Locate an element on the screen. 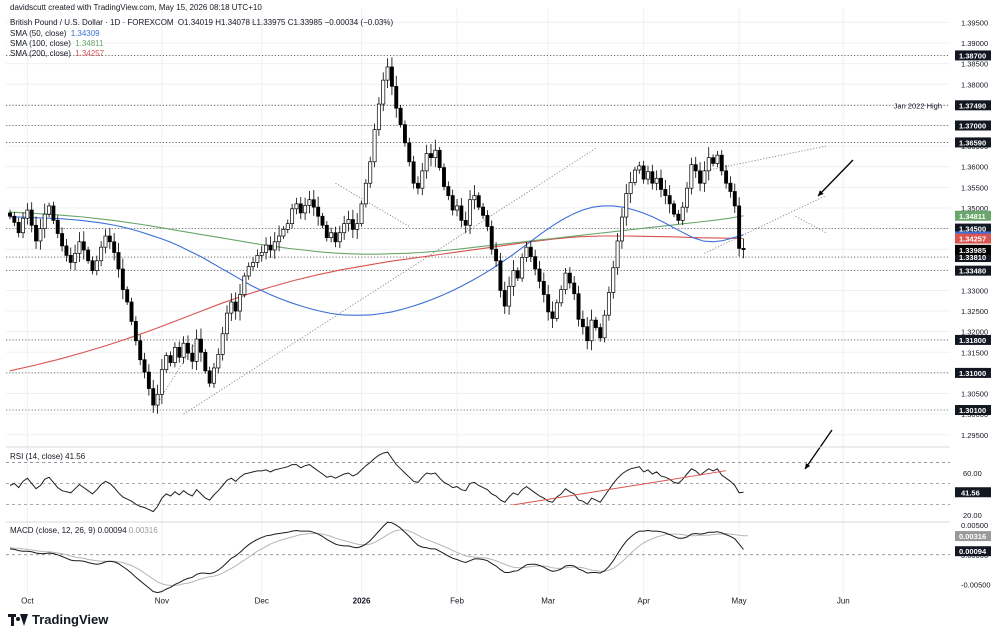 The image size is (1001, 637). rsi-annotation-arrow is located at coordinates (818, 449).